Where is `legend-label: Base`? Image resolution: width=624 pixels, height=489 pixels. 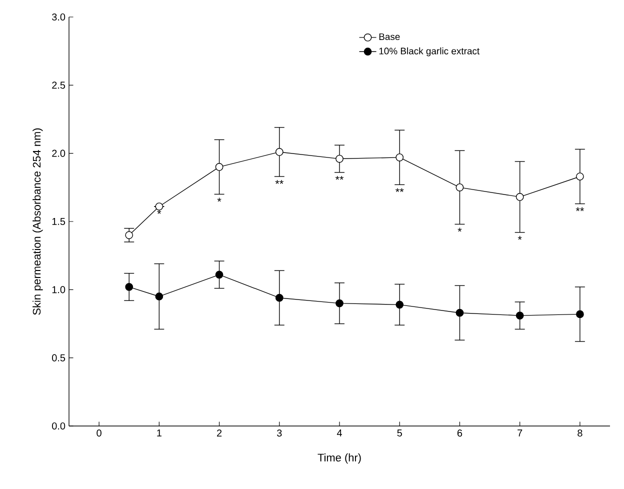 legend-label: Base is located at coordinates (389, 36).